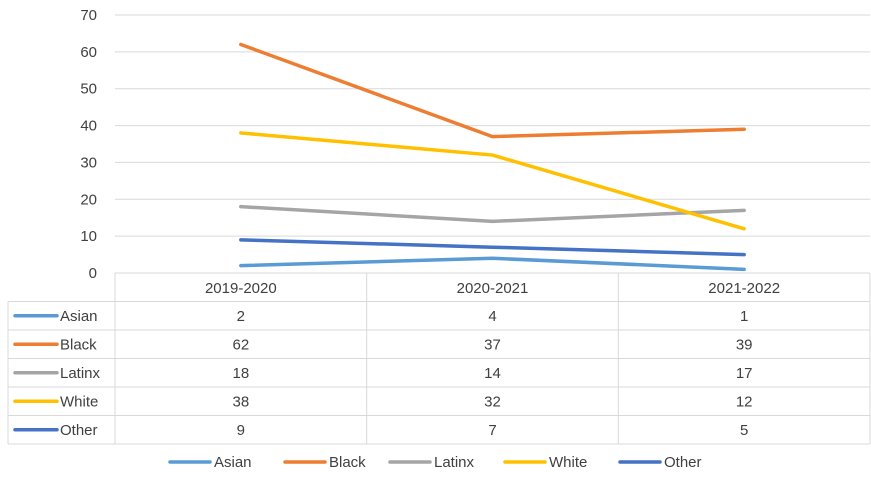 This screenshot has height=477, width=871. Describe the element at coordinates (744, 344) in the screenshot. I see `table-value: 39` at that location.